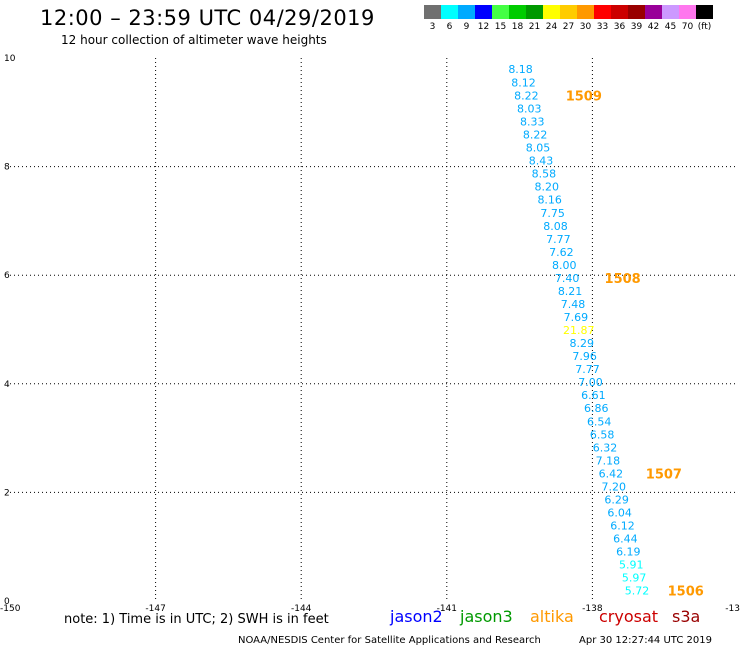  What do you see at coordinates (520, 69) in the screenshot?
I see `swh-point: 8.18` at bounding box center [520, 69].